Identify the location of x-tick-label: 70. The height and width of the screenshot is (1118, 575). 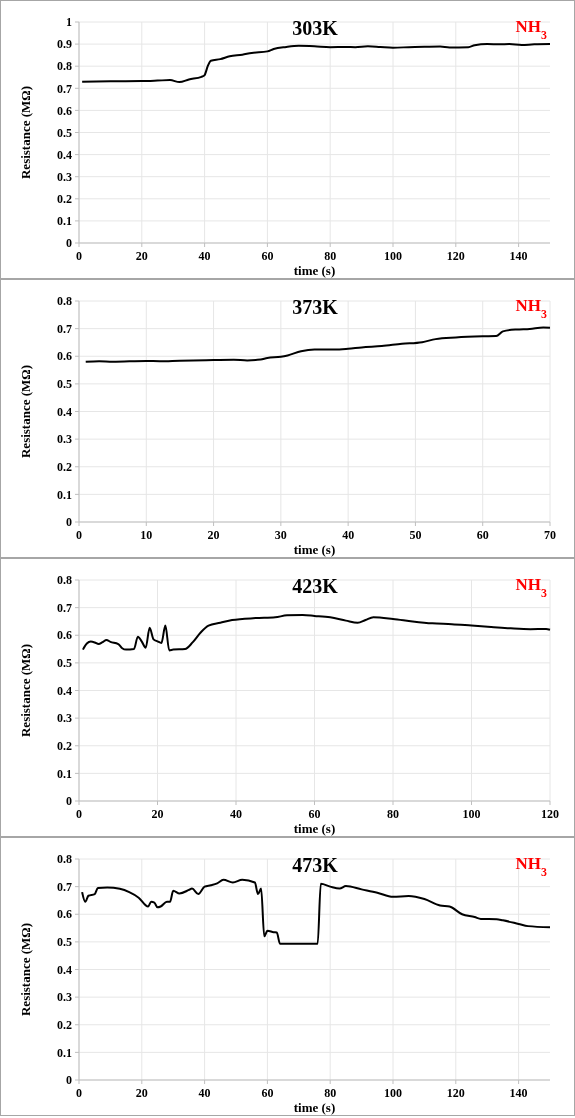
(550, 535).